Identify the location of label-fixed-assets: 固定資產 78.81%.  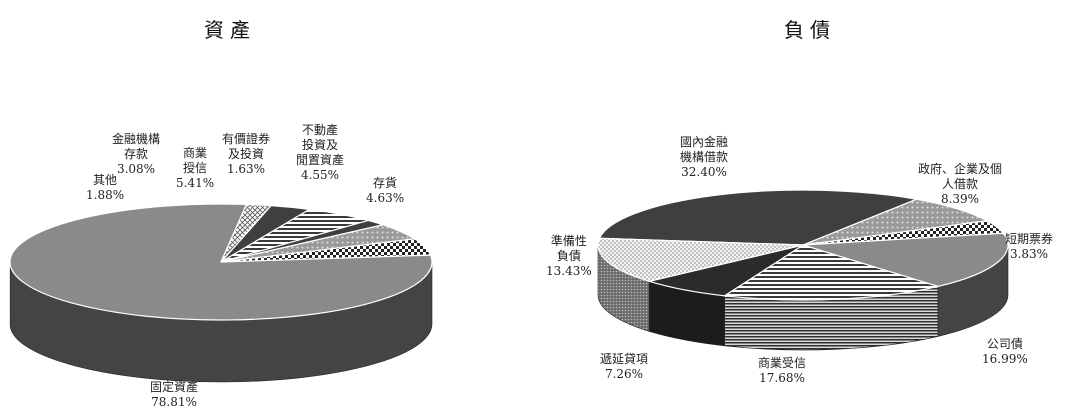
(174, 394).